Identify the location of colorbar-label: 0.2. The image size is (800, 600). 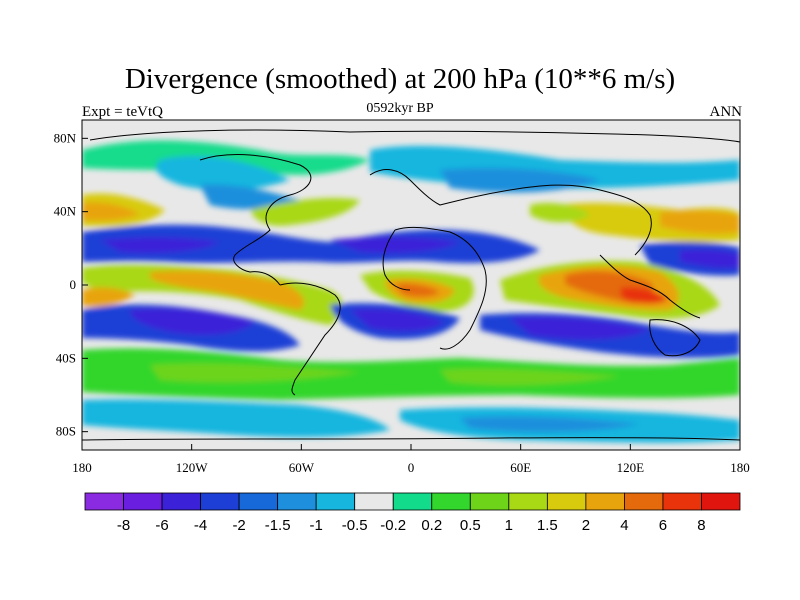
(431, 525).